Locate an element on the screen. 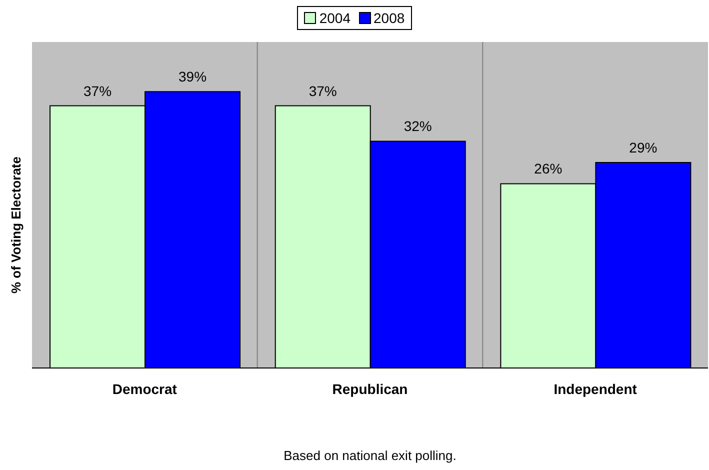 This screenshot has width=709, height=470. data-label: 29% is located at coordinates (643, 147).